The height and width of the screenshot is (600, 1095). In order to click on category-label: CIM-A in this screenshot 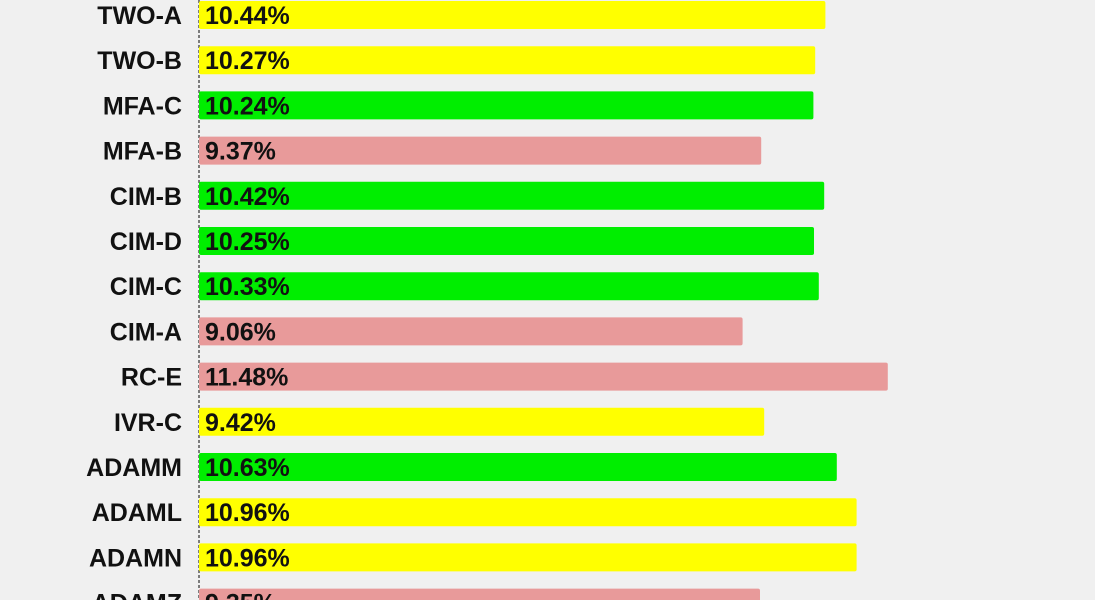, I will do `click(146, 332)`.